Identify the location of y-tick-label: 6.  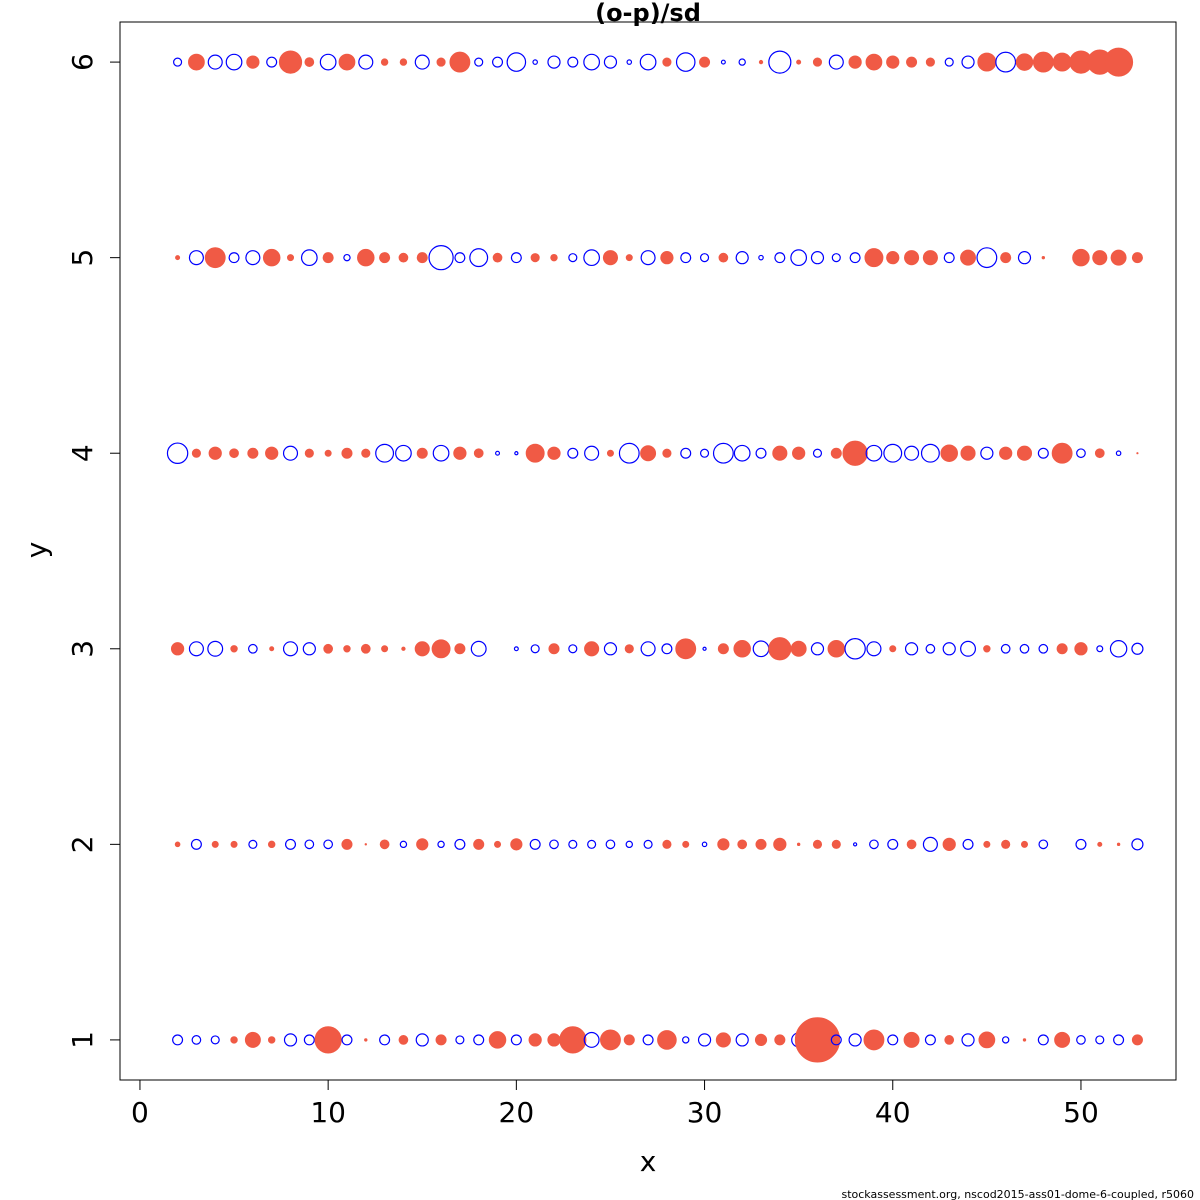
(82, 62).